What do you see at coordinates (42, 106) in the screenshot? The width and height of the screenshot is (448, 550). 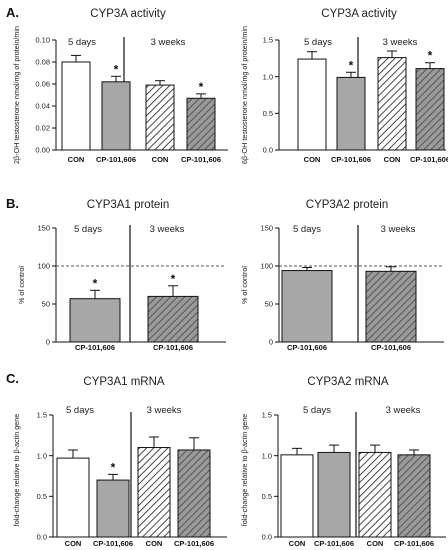 I see `y-tick-label: 0.04` at bounding box center [42, 106].